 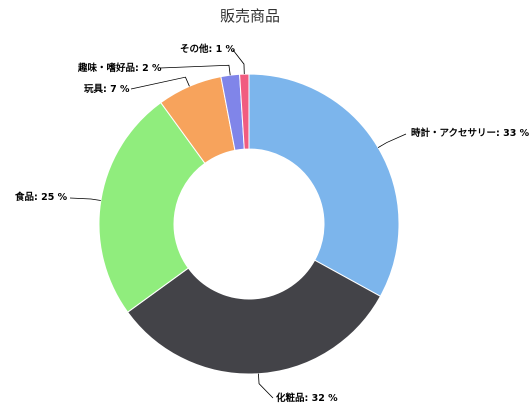 I want to click on data-label-4: 玩具: 7 %, so click(x=107, y=89).